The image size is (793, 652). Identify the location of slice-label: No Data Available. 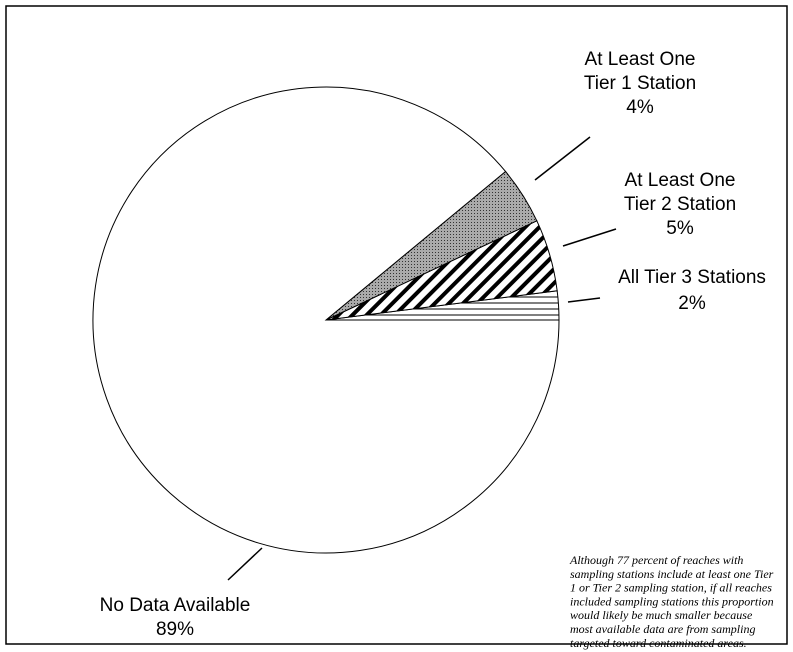
(175, 605).